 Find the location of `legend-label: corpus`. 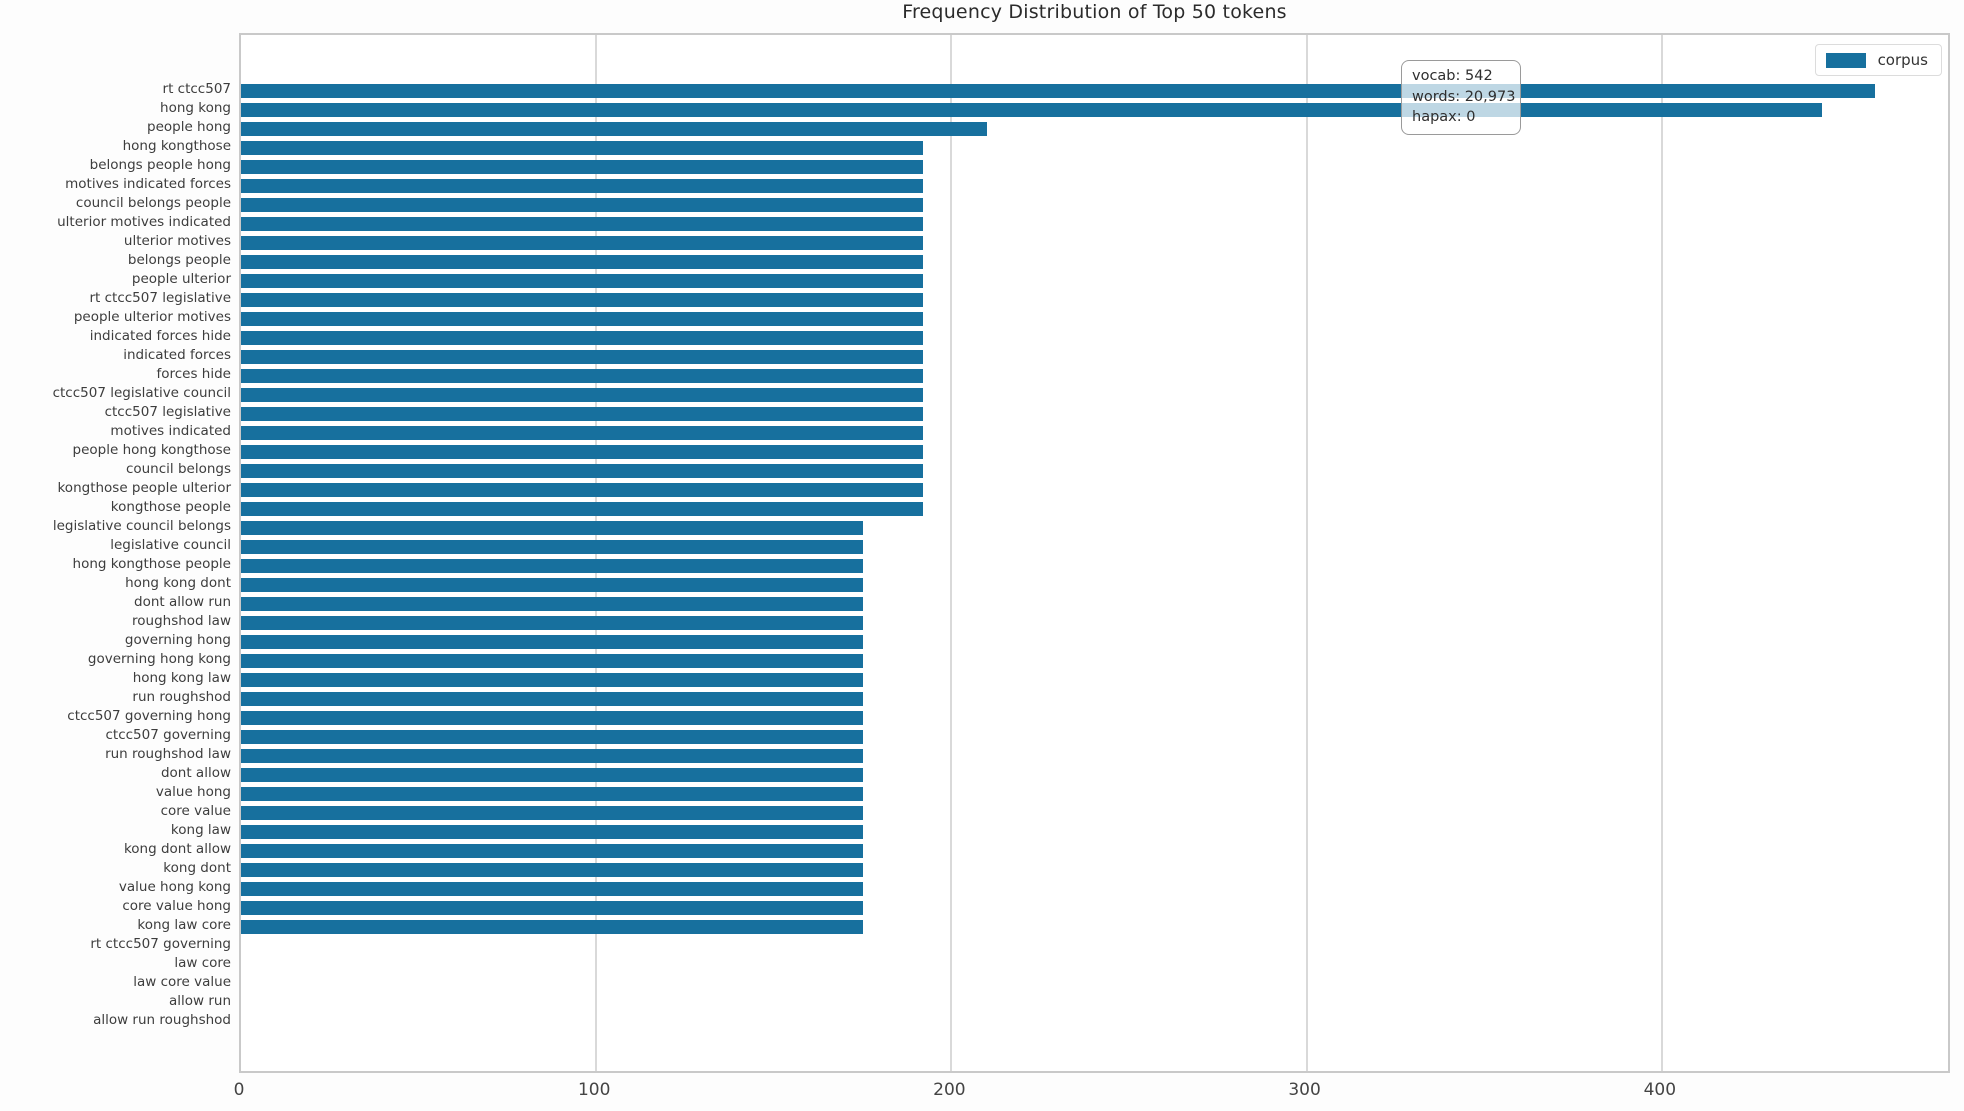

legend-label: corpus is located at coordinates (1902, 60).